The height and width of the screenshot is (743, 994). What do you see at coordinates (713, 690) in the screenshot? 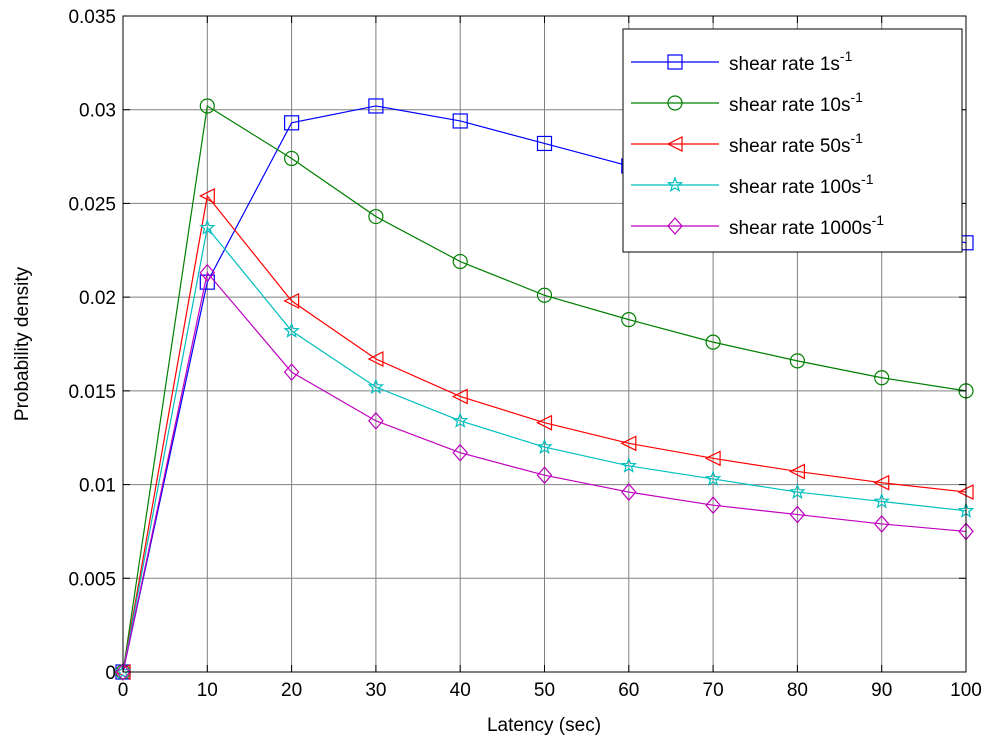
I see `x-tick-label: 70` at bounding box center [713, 690].